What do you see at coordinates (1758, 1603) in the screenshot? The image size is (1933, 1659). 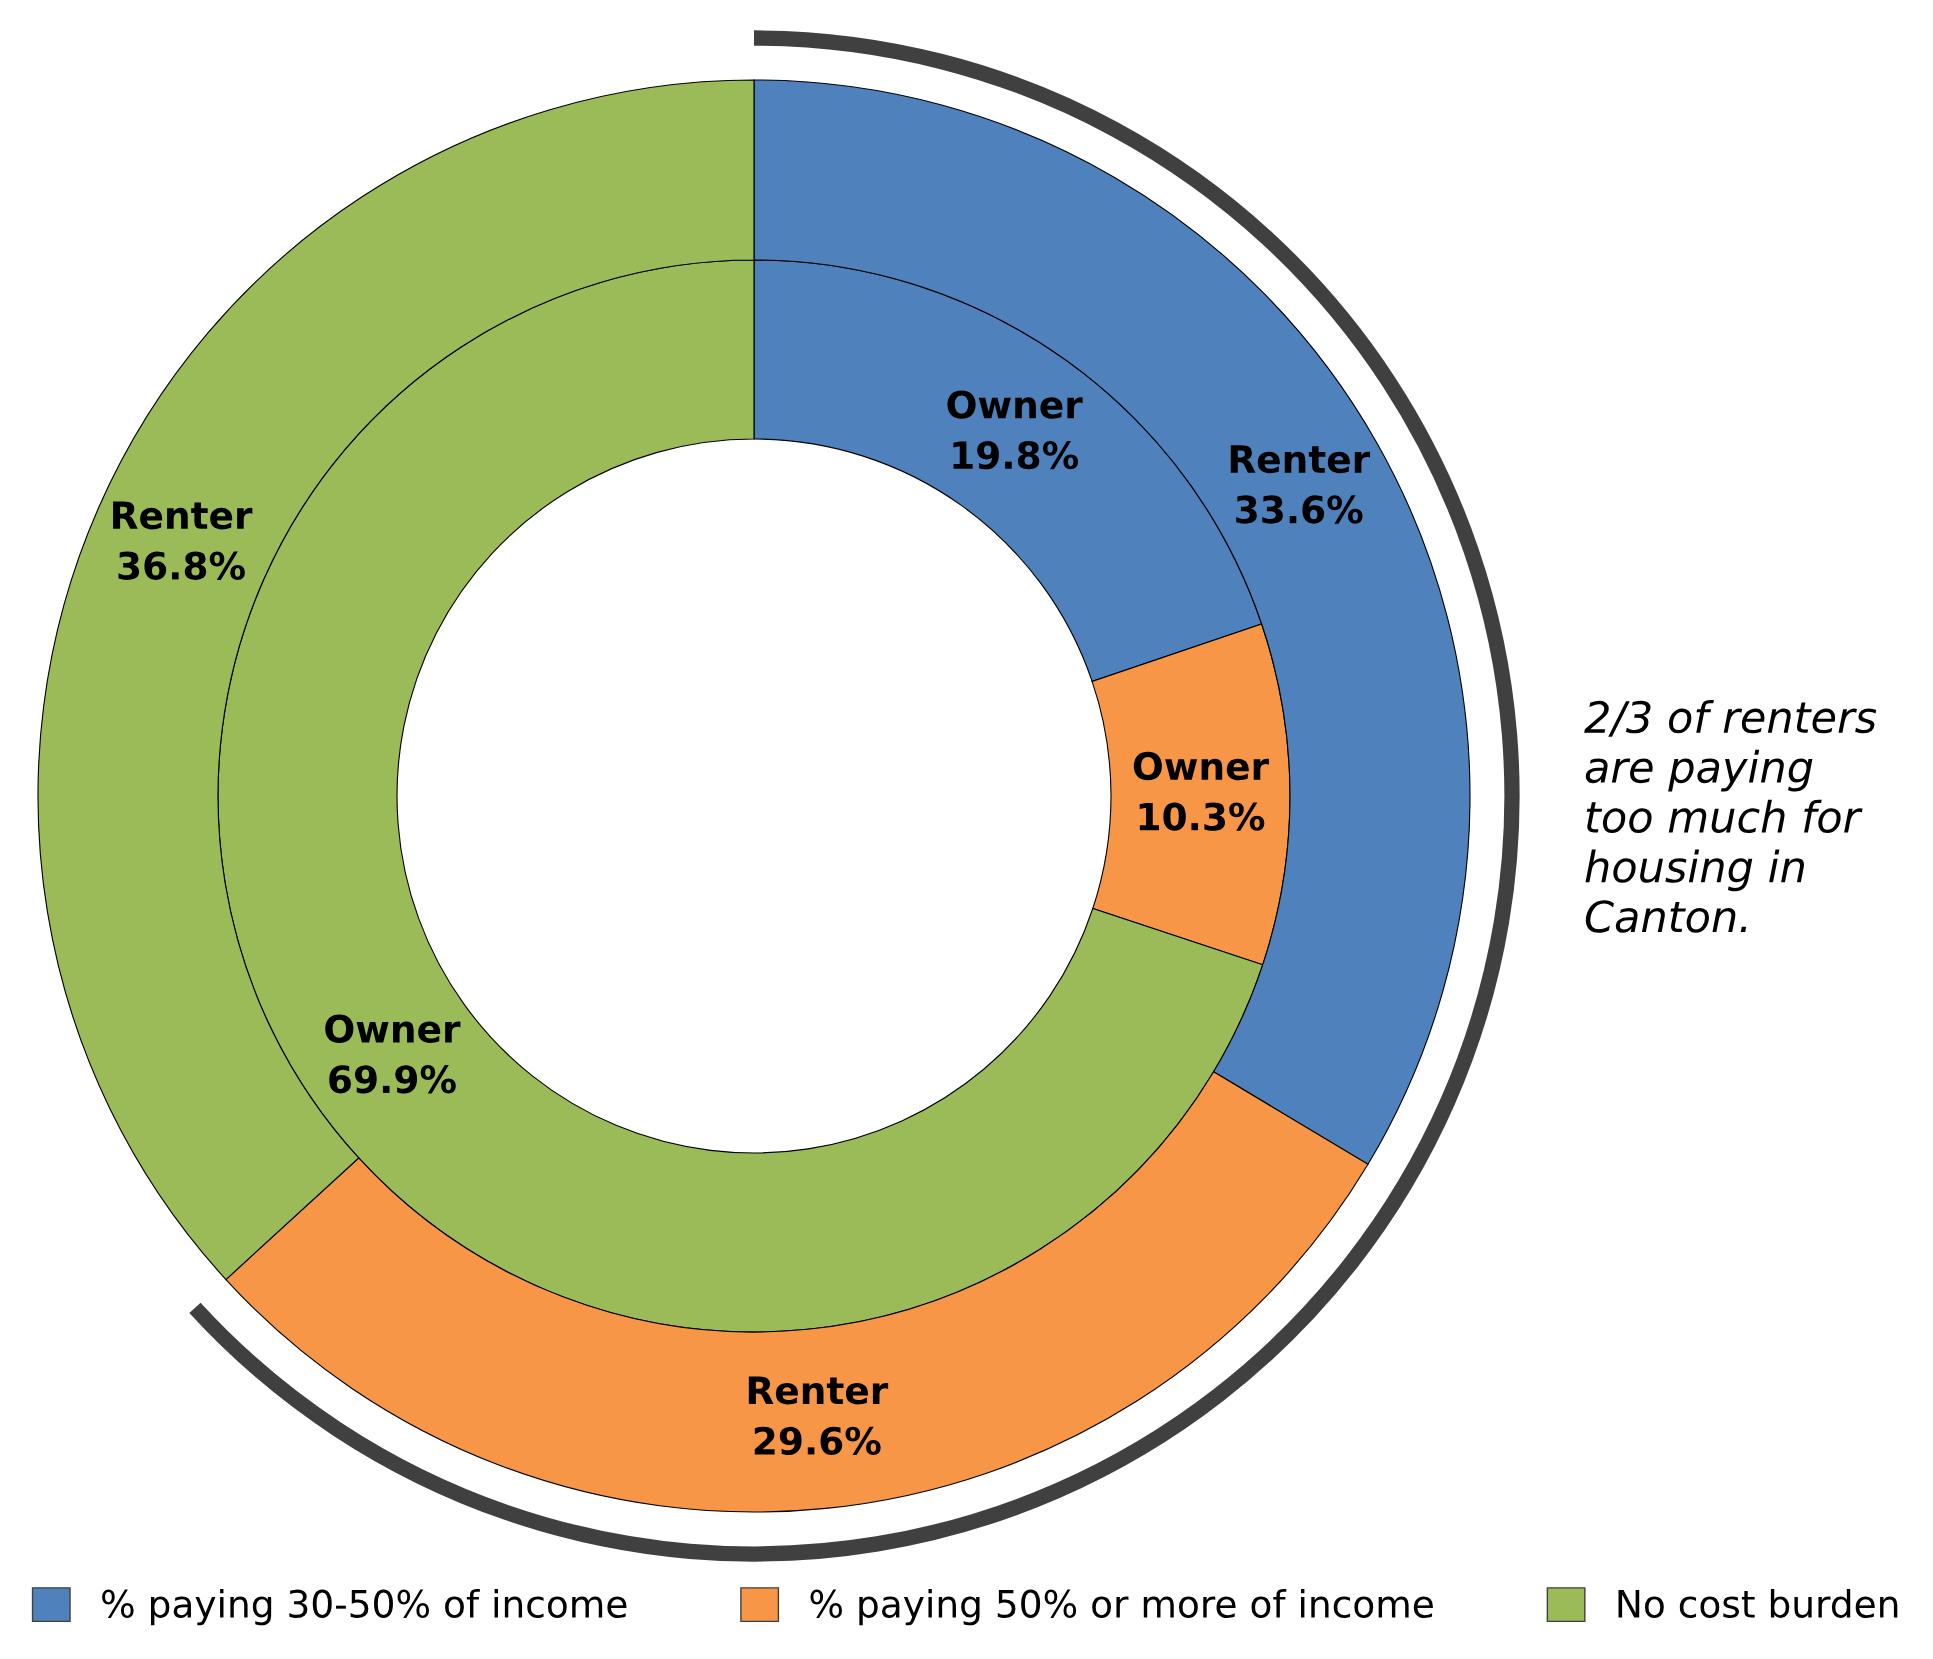 I see `legend-label: No cost burden` at bounding box center [1758, 1603].